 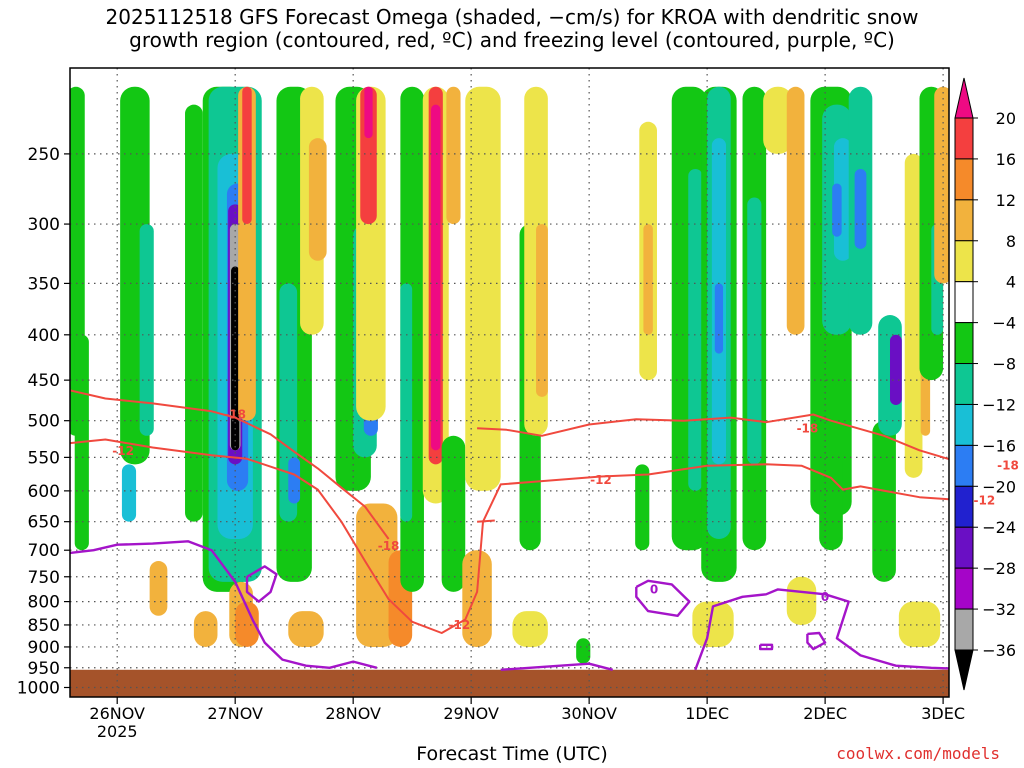 What do you see at coordinates (999, 404) in the screenshot?
I see `colorbar-label: −12` at bounding box center [999, 404].